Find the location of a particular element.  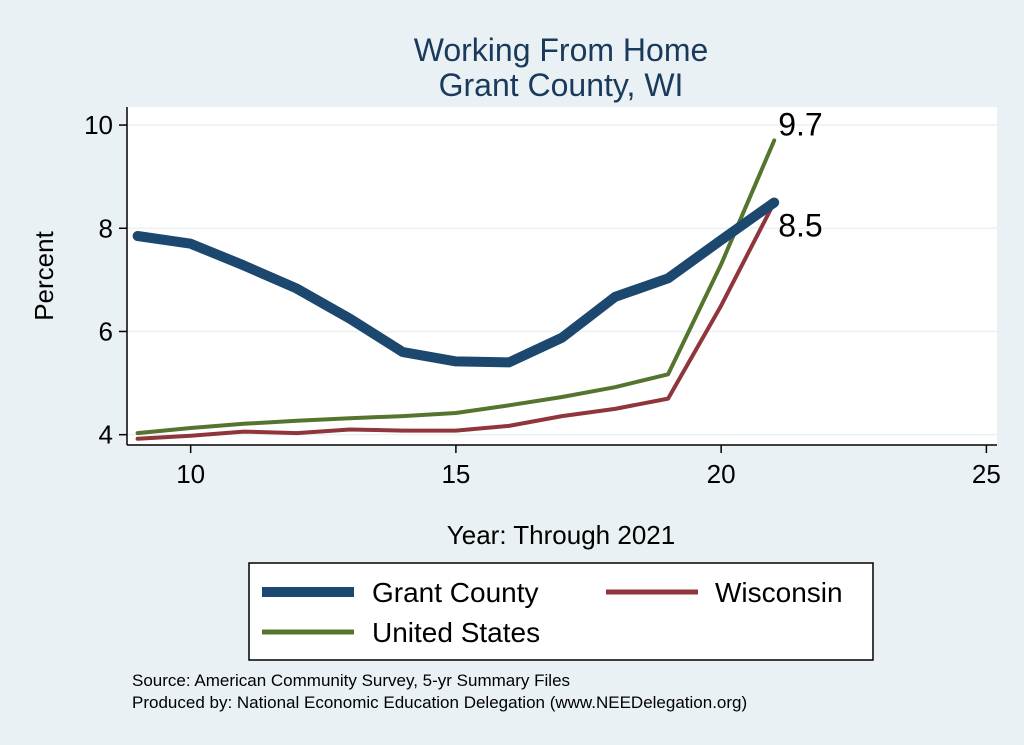

y-tick-label-10: 10 is located at coordinates (98, 125).